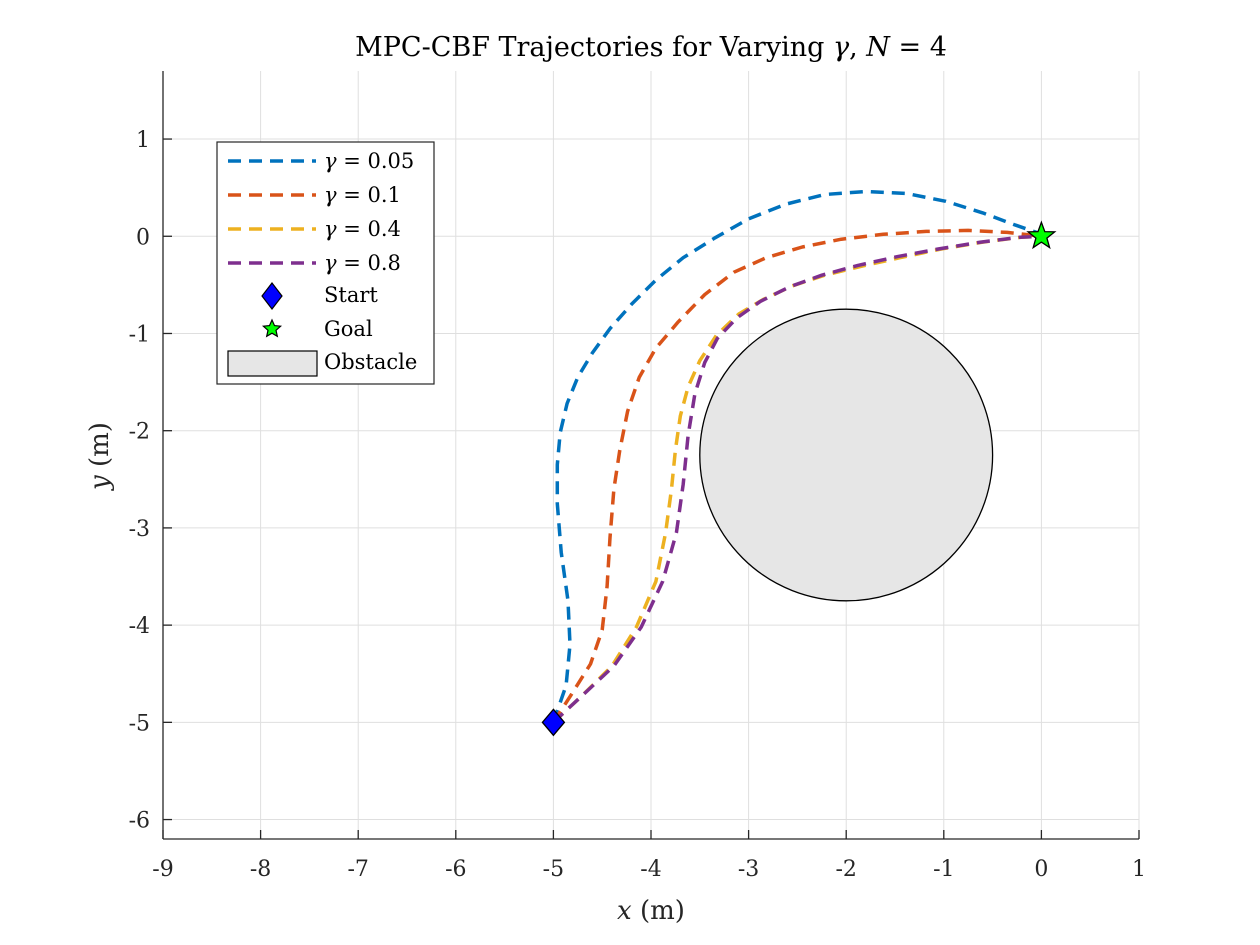 This screenshot has height=945, width=1260. I want to click on x-tick-label: -2, so click(845, 869).